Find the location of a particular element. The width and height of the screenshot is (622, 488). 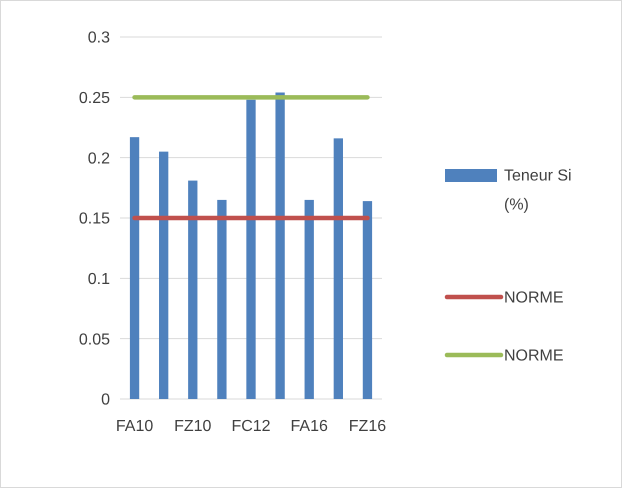

x-tick-label: FZ16 is located at coordinates (367, 426).